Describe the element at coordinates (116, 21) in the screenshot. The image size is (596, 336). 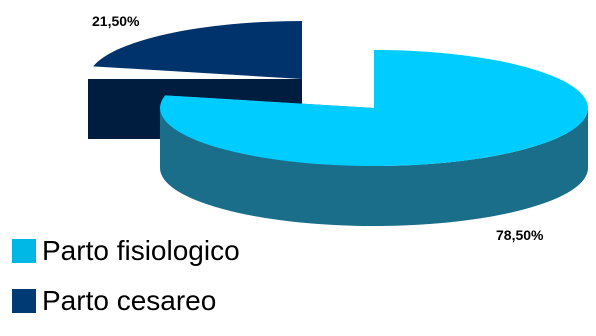
I see `data-label-parto-cesareo: 21,50%` at that location.